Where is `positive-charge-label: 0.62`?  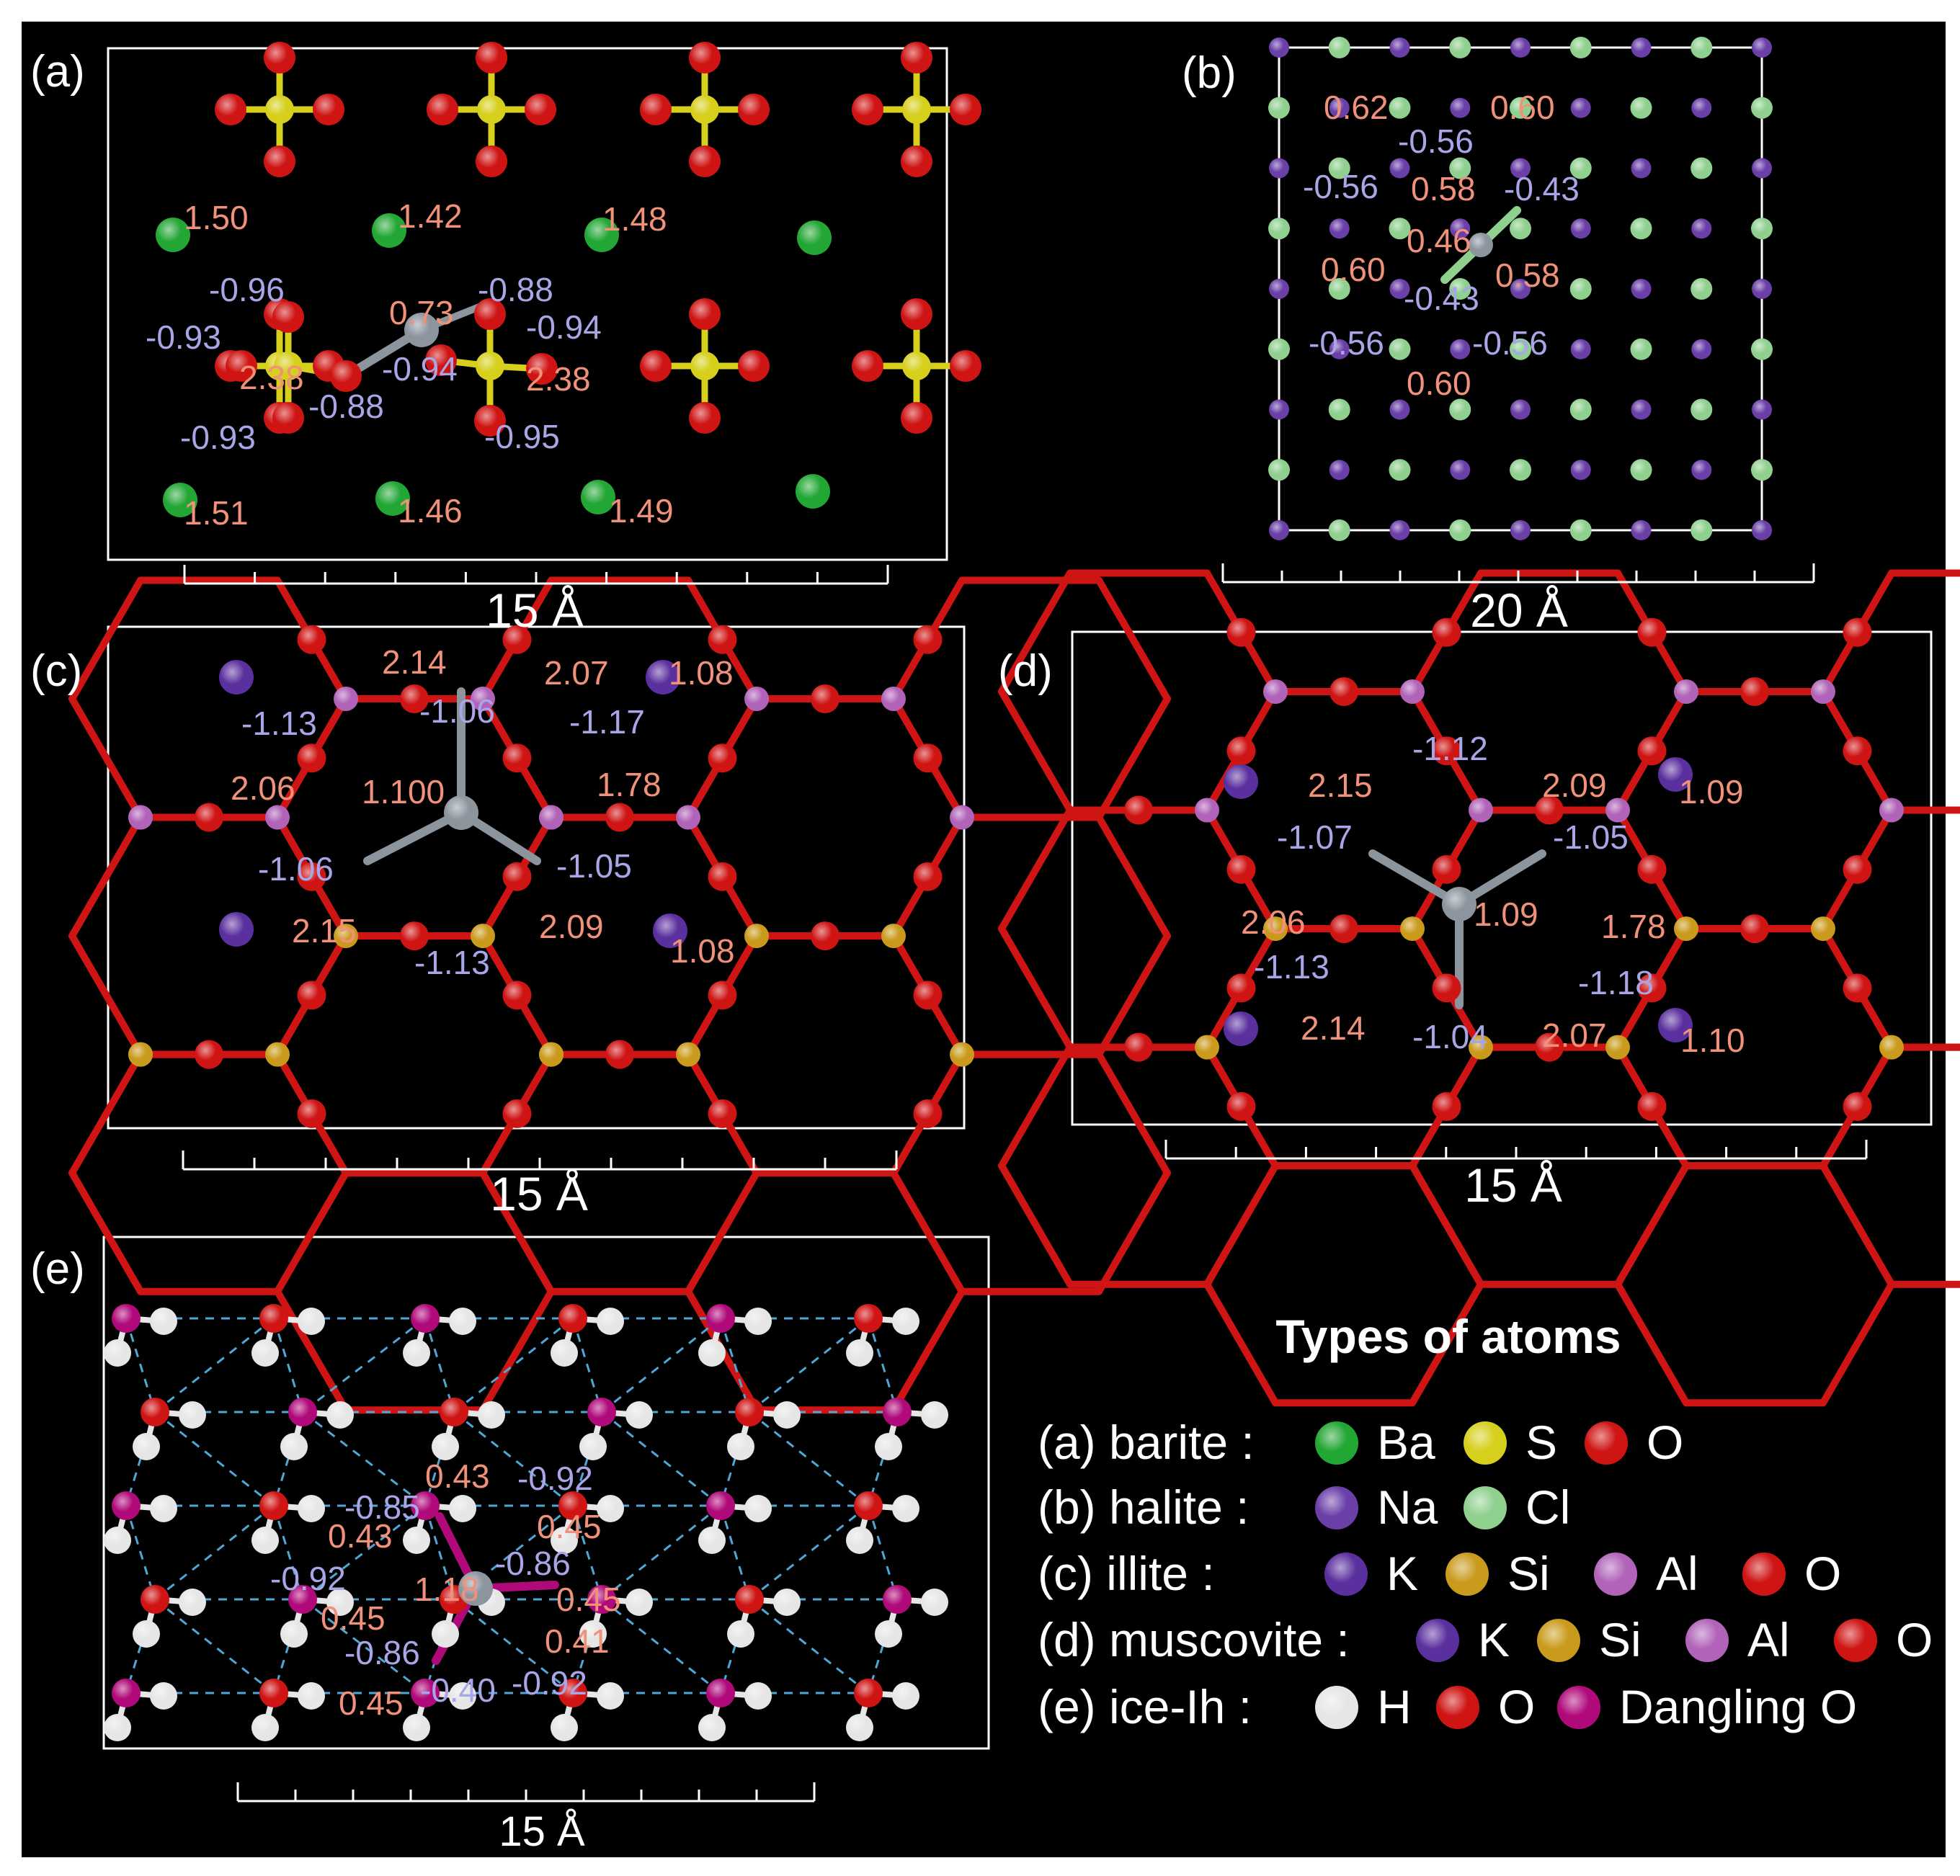
positive-charge-label: 0.62 is located at coordinates (1356, 108).